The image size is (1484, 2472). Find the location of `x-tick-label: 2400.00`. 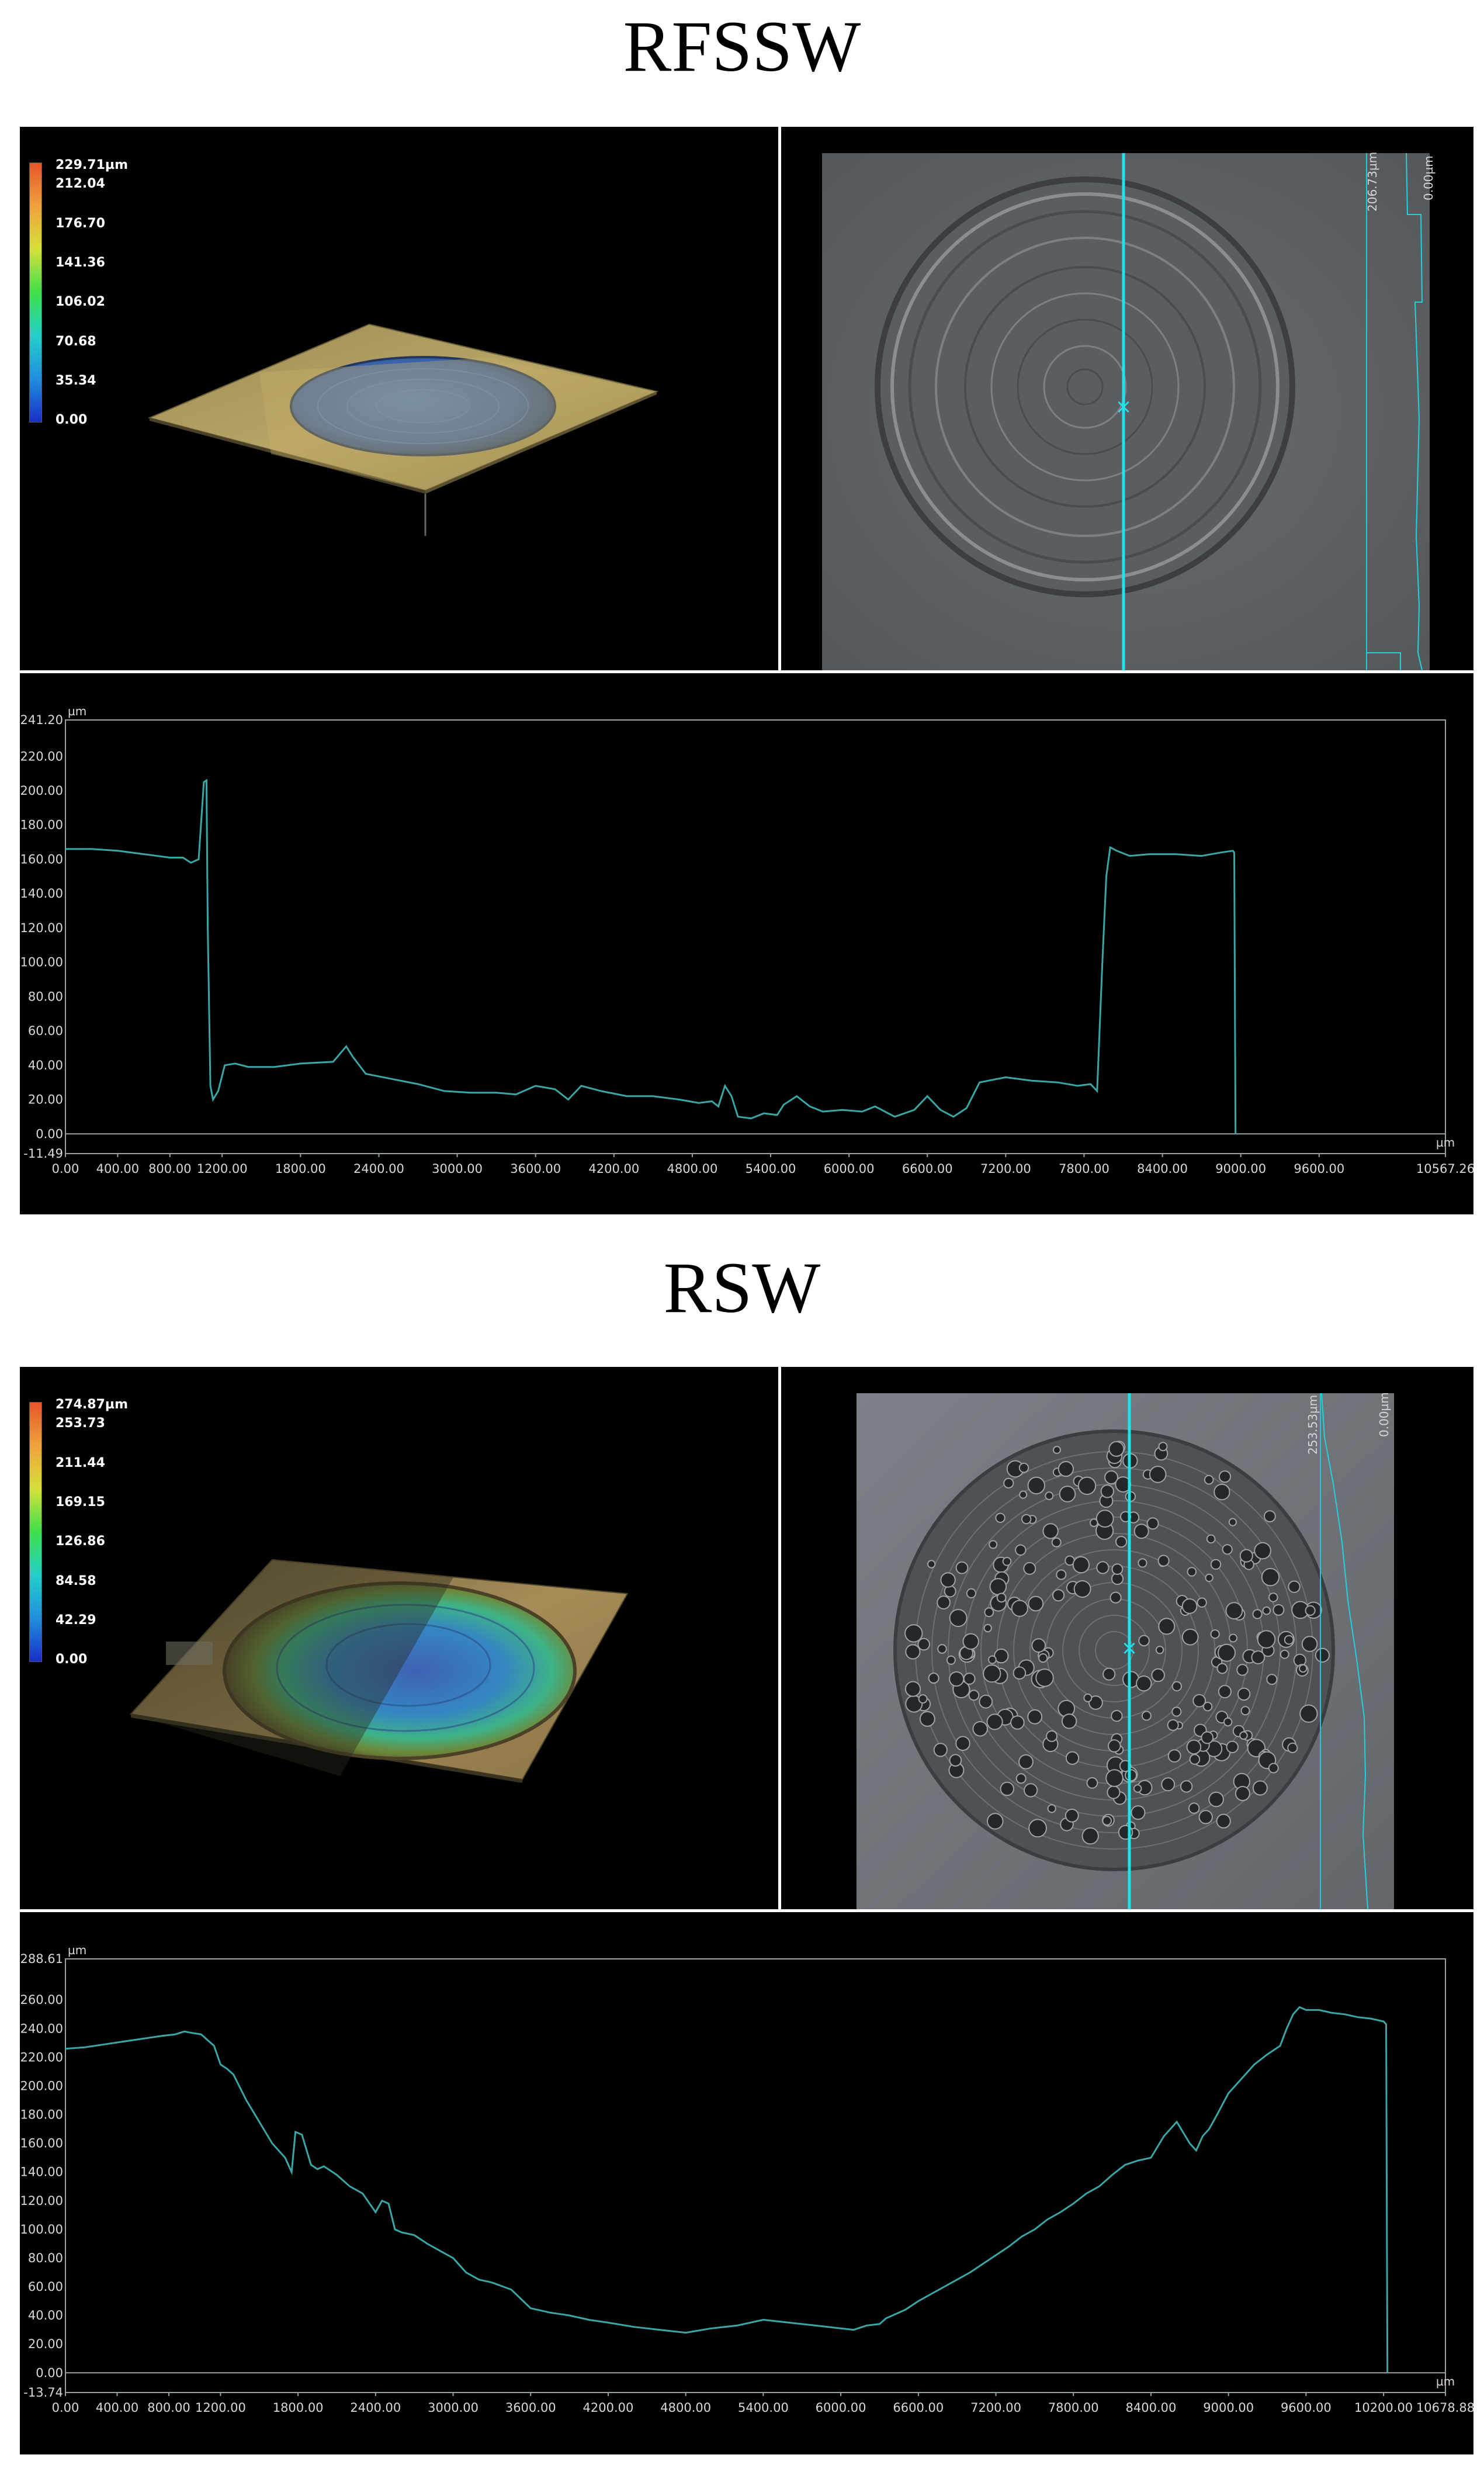

x-tick-label: 2400.00 is located at coordinates (375, 2408).